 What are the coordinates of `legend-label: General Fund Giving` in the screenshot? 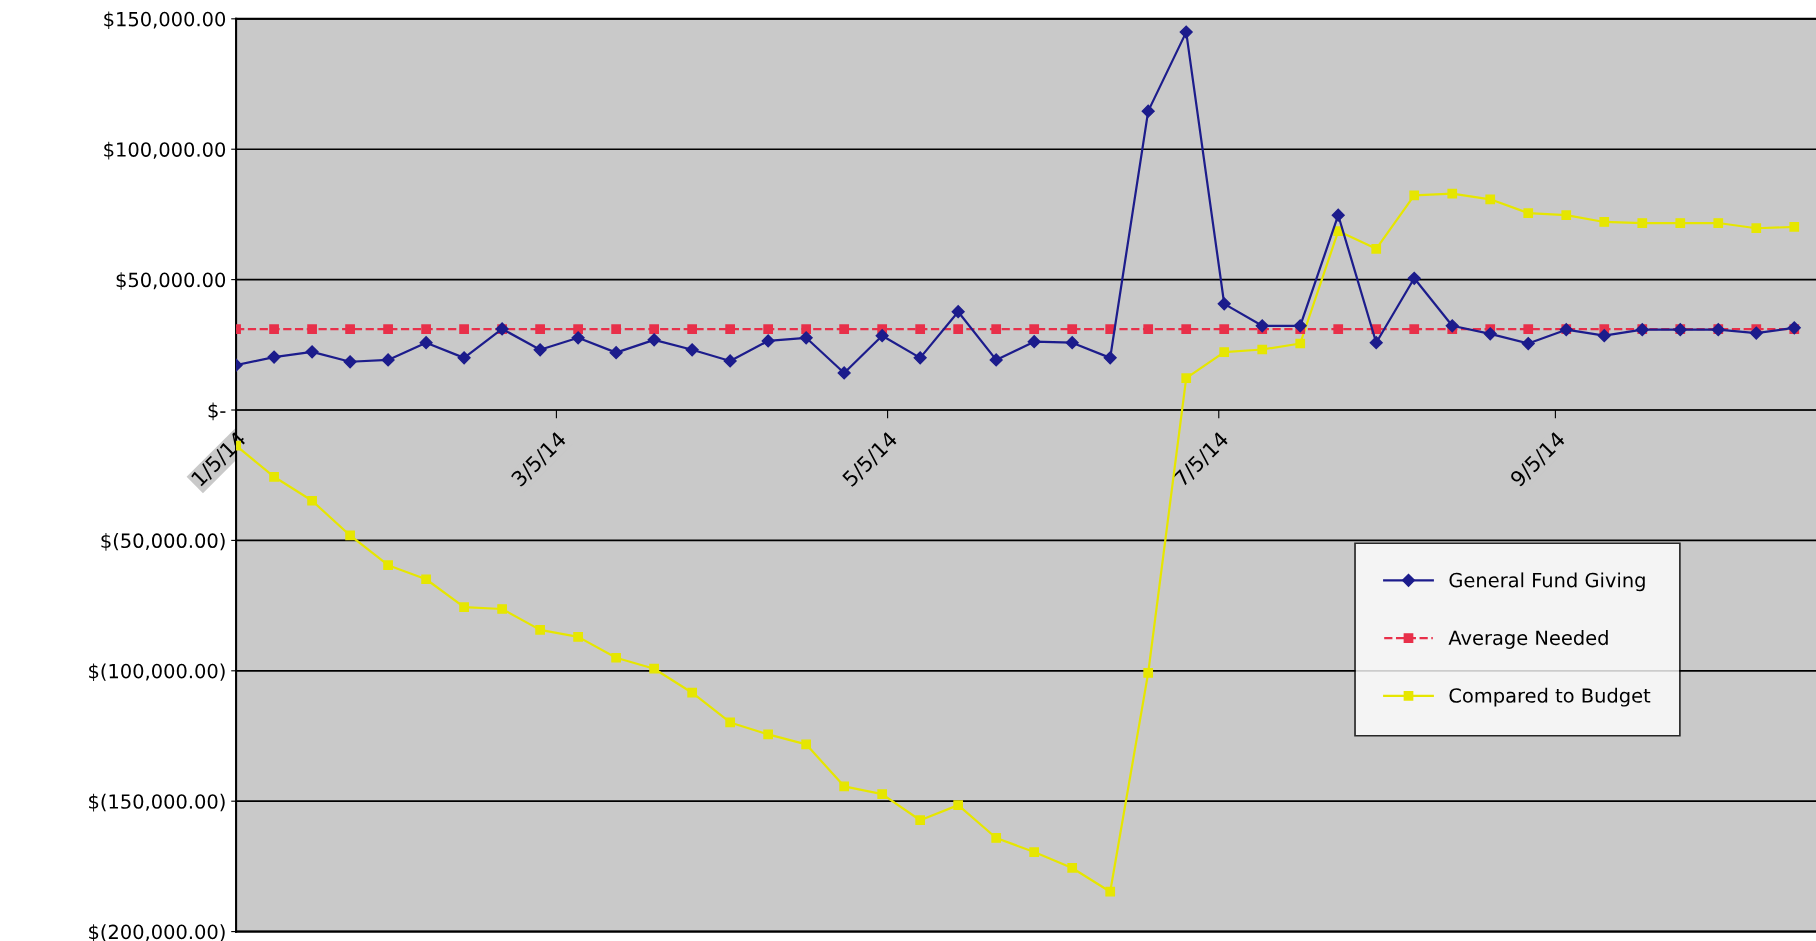 It's located at (1547, 582).